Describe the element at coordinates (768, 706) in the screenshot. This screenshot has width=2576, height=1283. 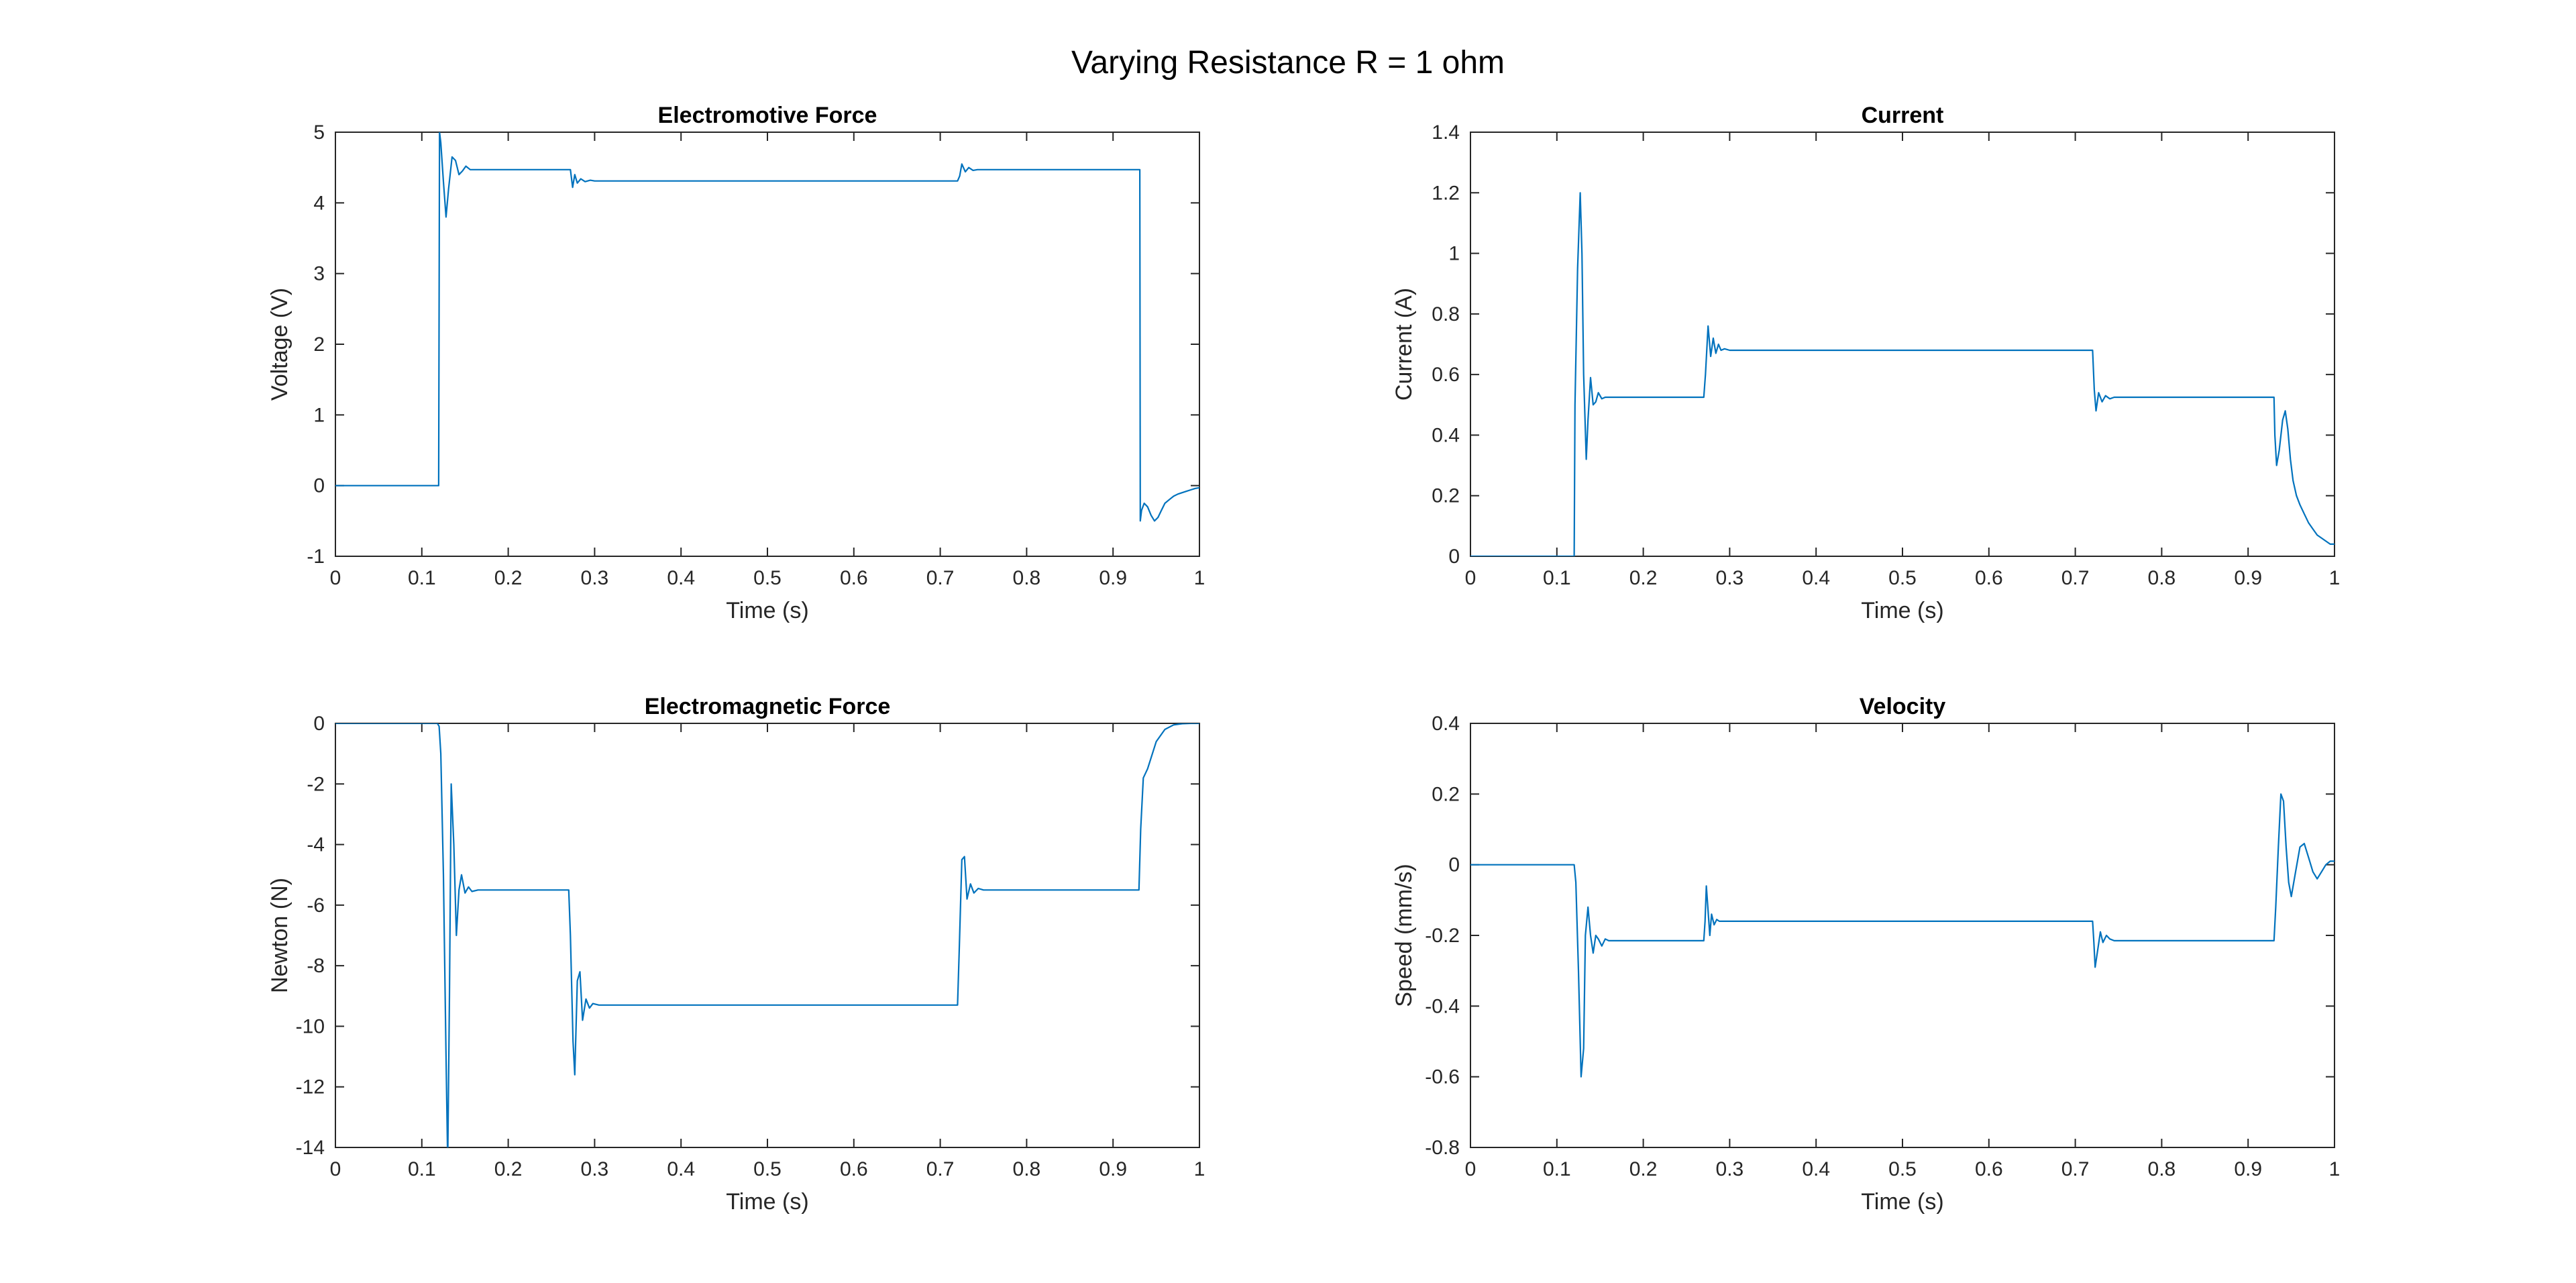
I see `subplot-title: Electromagnetic Force` at that location.